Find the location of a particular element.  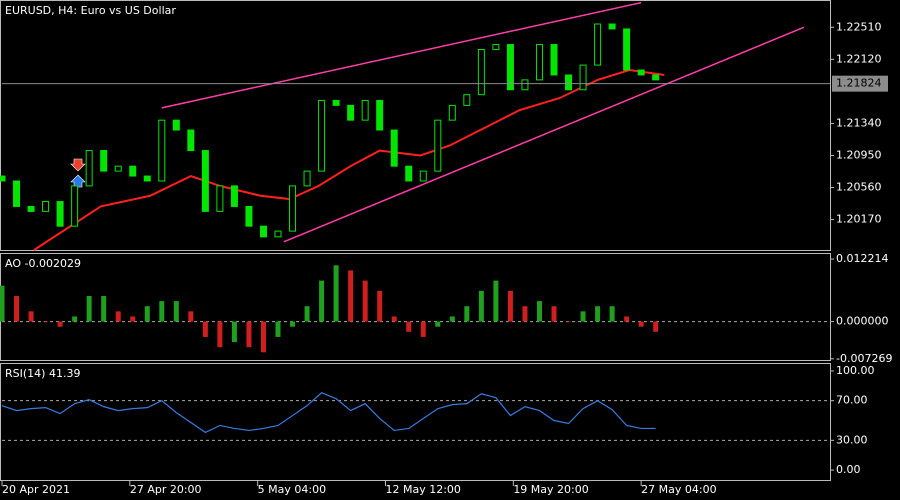

x-tick-label: 5 May 04:00 is located at coordinates (292, 489).